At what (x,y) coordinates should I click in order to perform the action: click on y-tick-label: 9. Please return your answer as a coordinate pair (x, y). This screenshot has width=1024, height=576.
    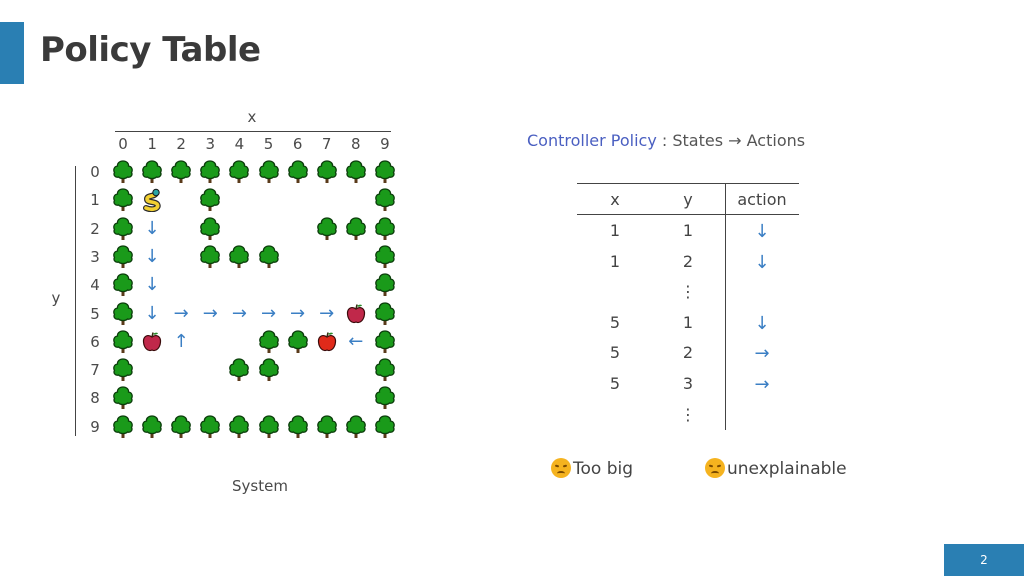
    Looking at the image, I should click on (95, 426).